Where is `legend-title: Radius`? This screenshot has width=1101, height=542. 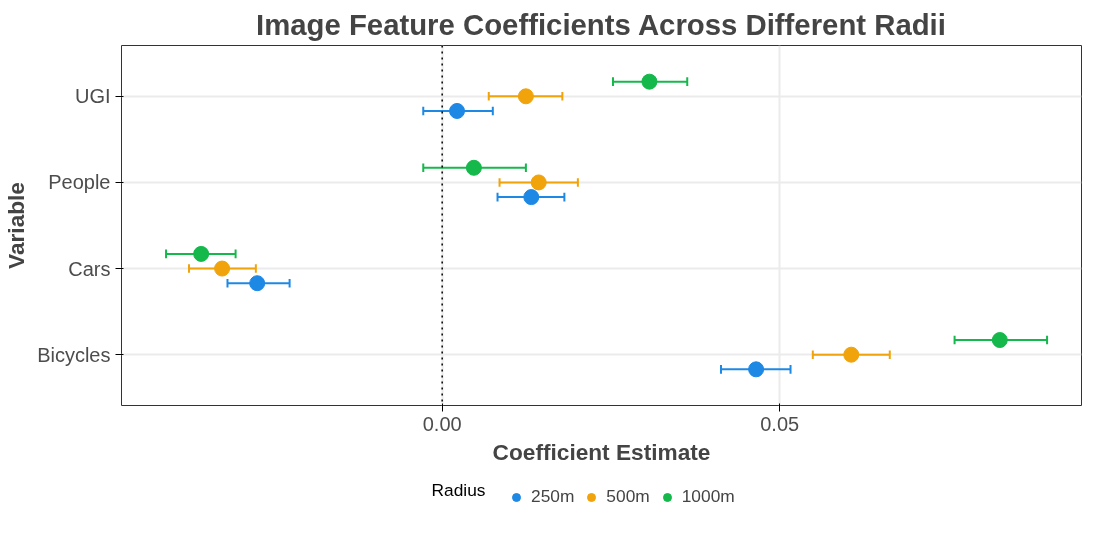 legend-title: Radius is located at coordinates (458, 489).